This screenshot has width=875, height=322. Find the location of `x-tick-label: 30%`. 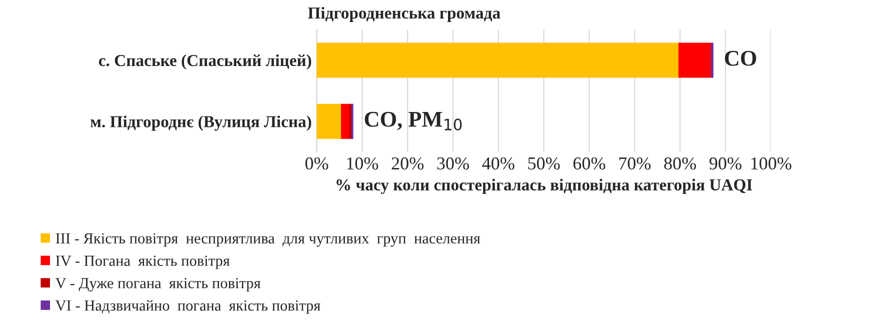

x-tick-label: 30% is located at coordinates (453, 163).